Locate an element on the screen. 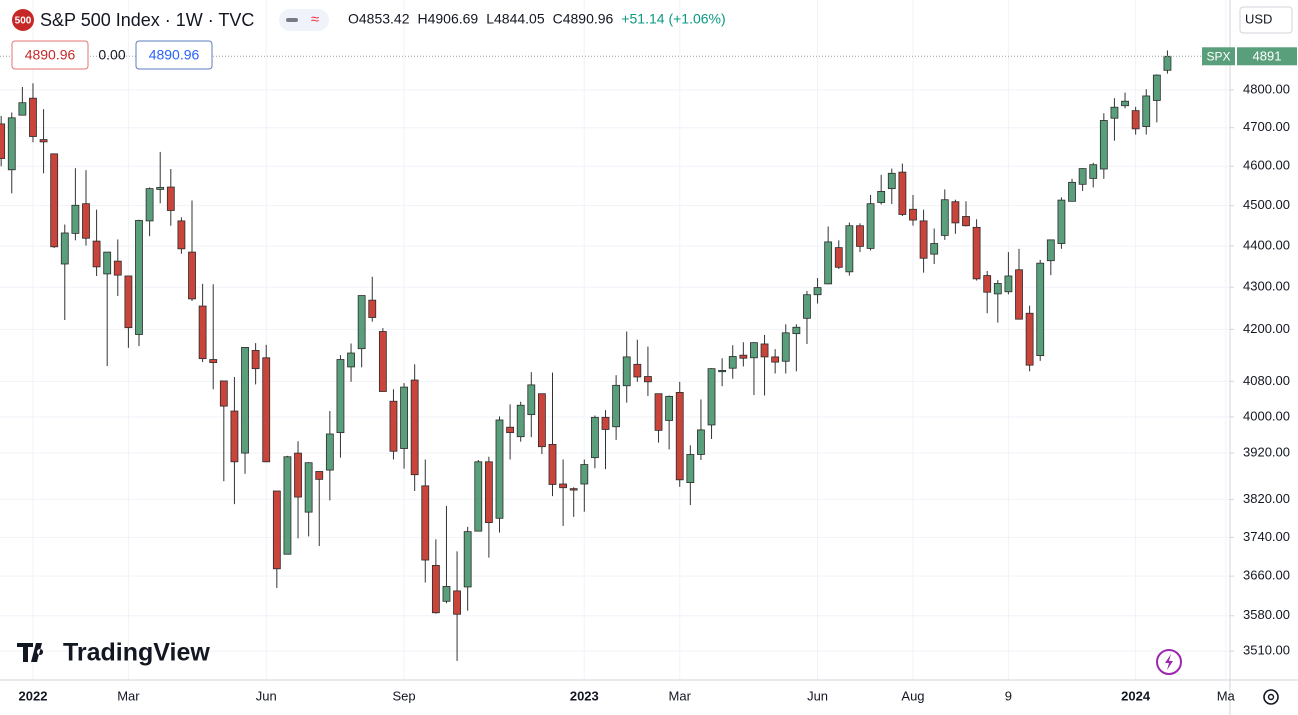  sell-box is located at coordinates (50, 55).